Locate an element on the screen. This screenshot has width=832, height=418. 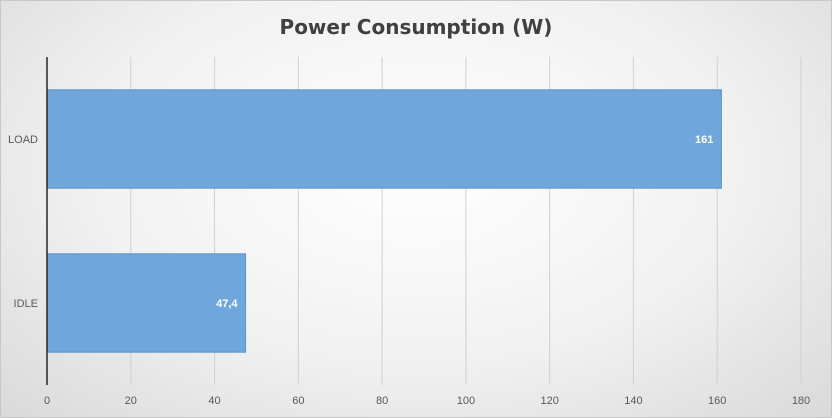
chart-title: Power Consumption (W) is located at coordinates (416, 27).